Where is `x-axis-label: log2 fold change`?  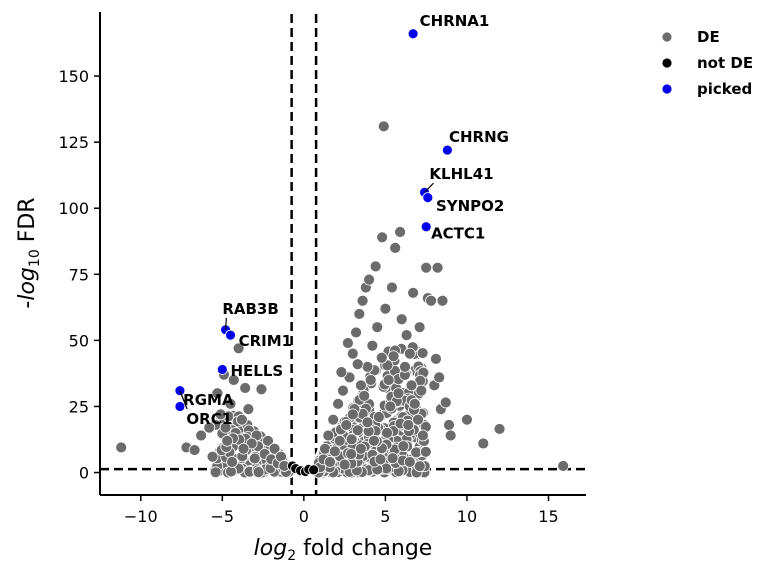 x-axis-label: log2 fold change is located at coordinates (343, 550).